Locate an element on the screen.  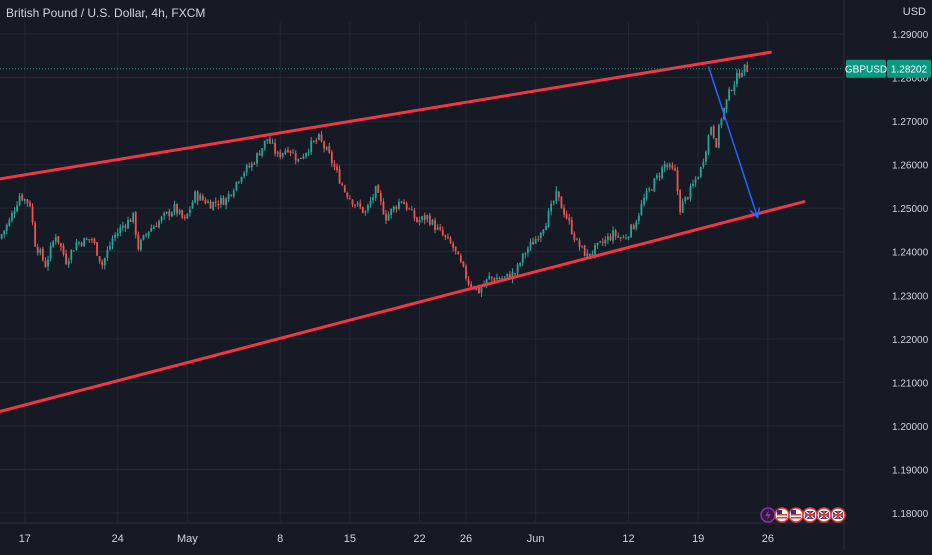
x-tick-label: 17 is located at coordinates (25, 539).